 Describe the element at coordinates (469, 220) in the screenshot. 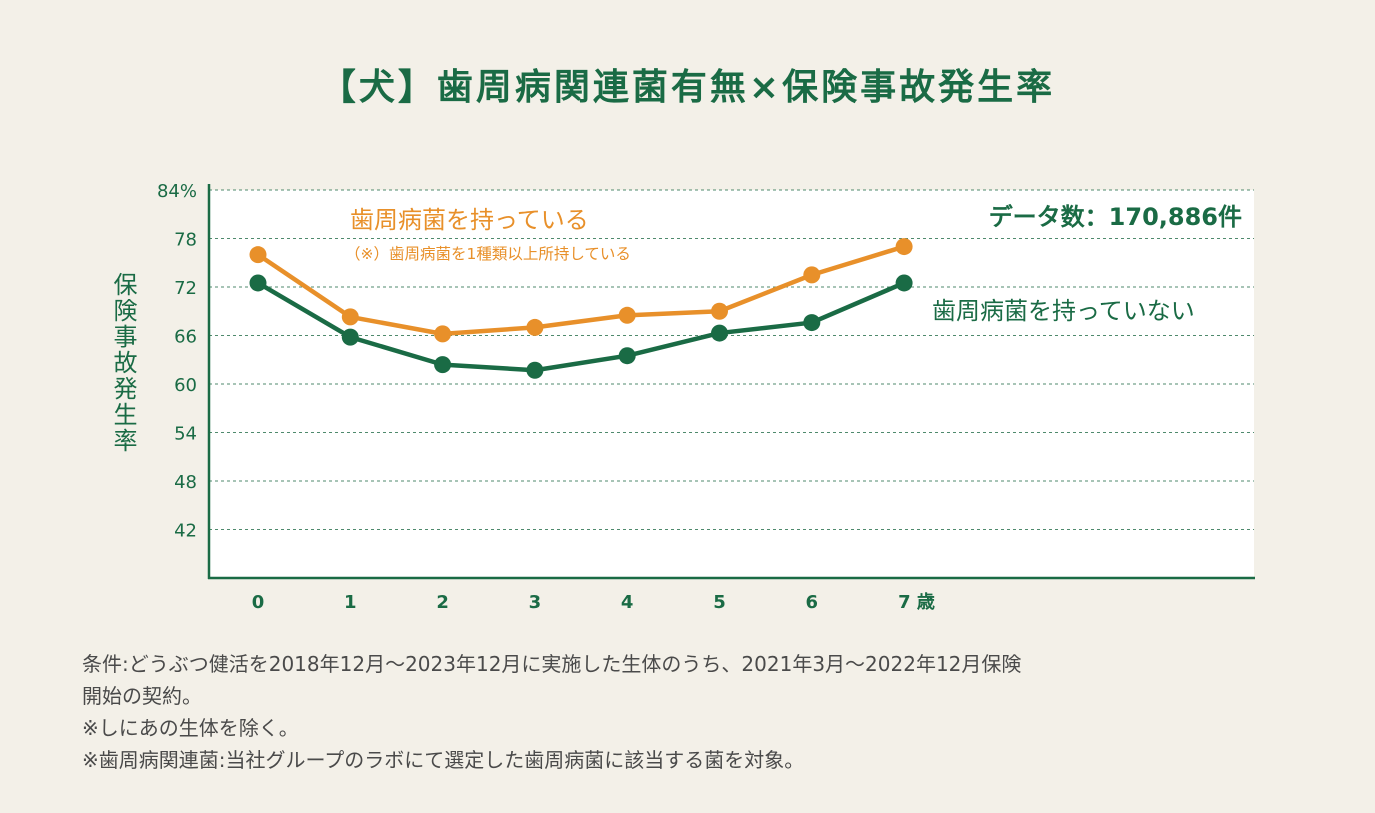

I see `legend-with-bacteria: 歯周病菌を持っている` at that location.